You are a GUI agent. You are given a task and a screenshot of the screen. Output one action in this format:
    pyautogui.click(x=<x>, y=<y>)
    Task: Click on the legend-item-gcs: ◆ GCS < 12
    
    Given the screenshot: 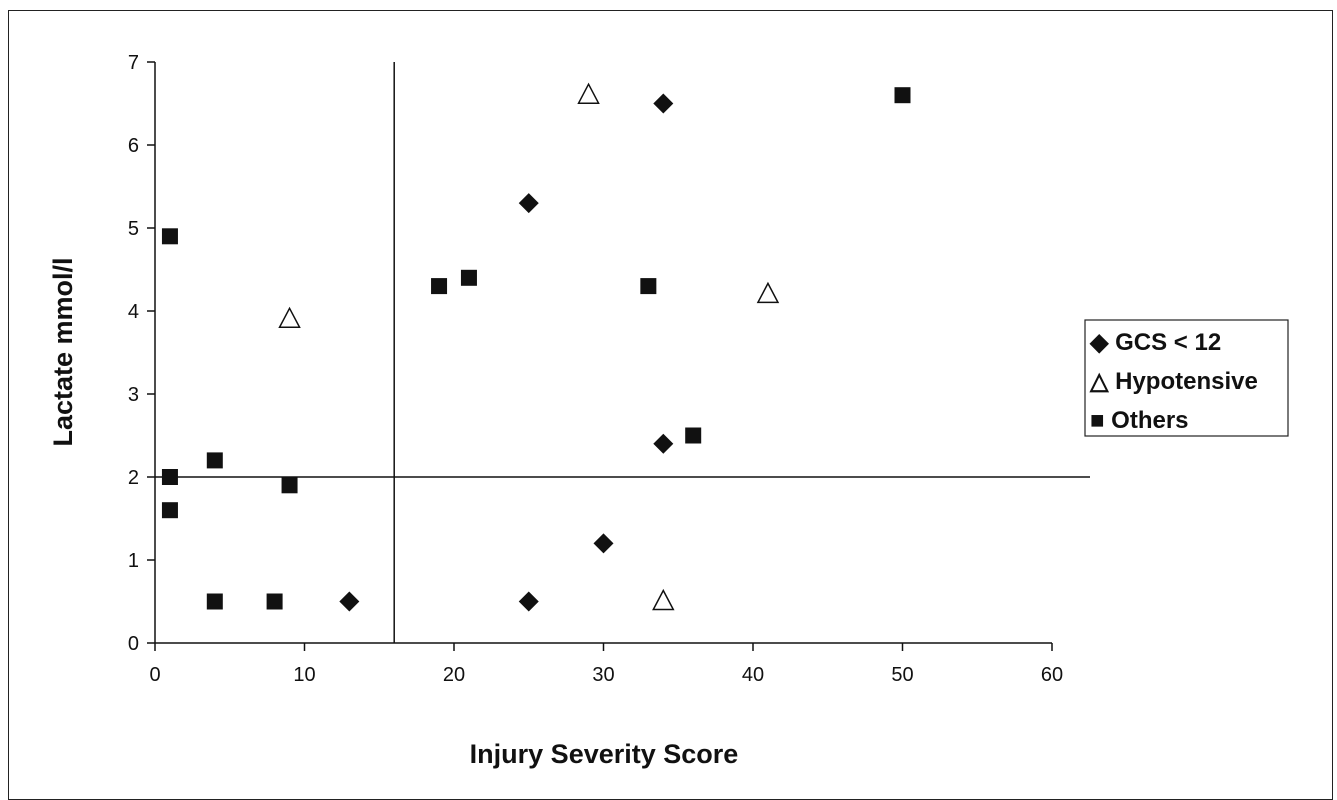 What is the action you would take?
    pyautogui.click(x=1155, y=342)
    